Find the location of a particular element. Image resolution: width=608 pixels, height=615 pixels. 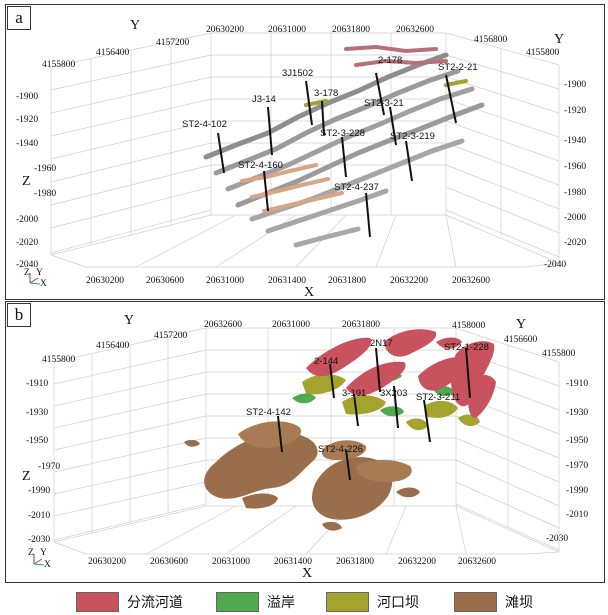

well-label-3-178: 3-178 is located at coordinates (326, 93).